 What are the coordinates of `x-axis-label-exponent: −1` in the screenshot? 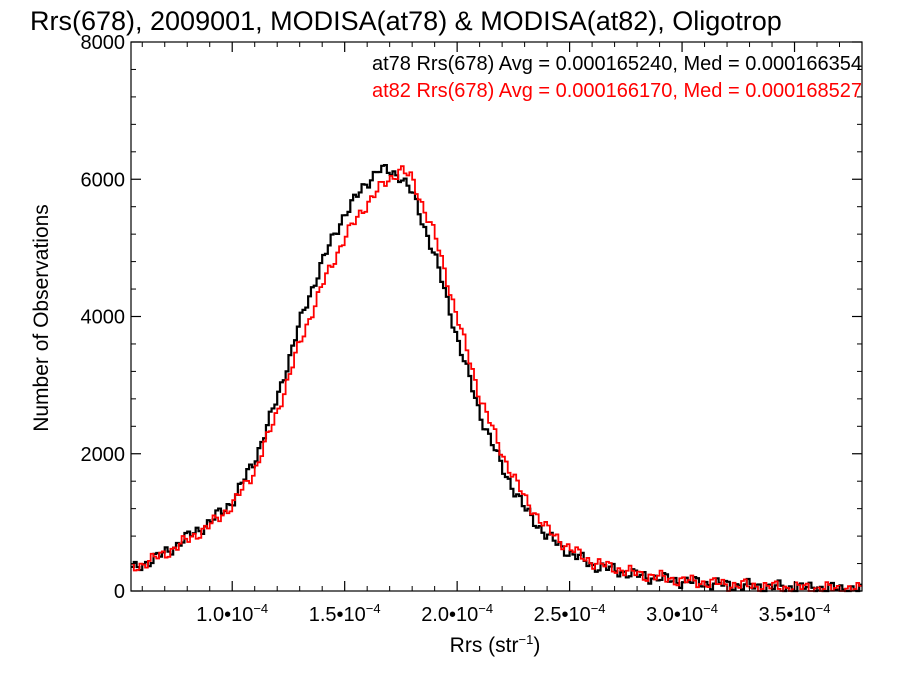 It's located at (526, 639).